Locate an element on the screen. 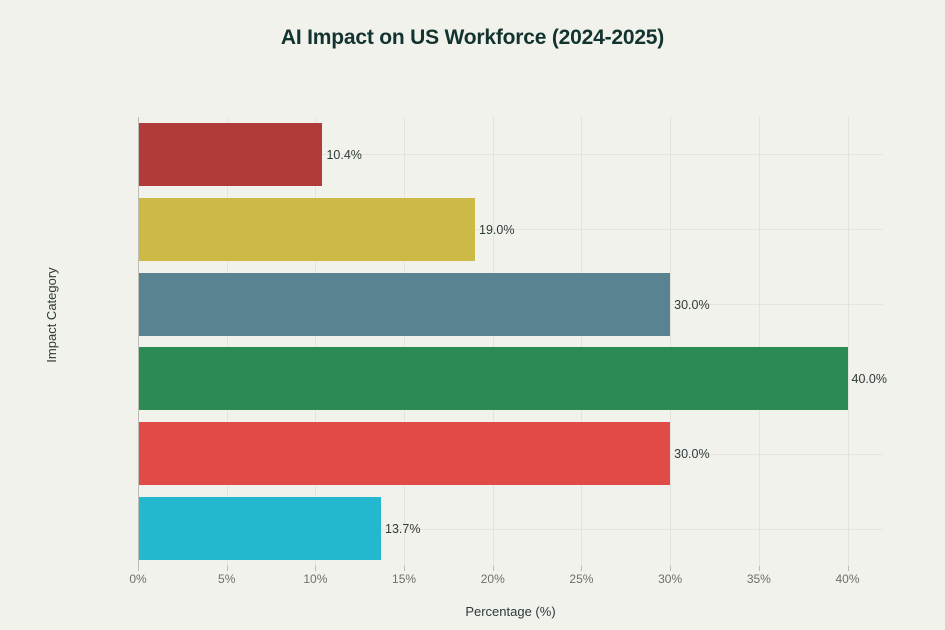 The width and height of the screenshot is (945, 630). bar-row: 19.0% is located at coordinates (510, 229).